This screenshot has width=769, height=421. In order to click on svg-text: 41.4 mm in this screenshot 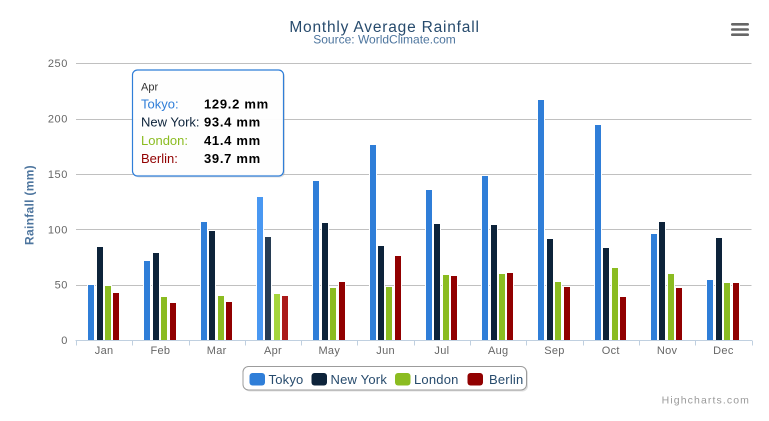, I will do `click(232, 140)`.